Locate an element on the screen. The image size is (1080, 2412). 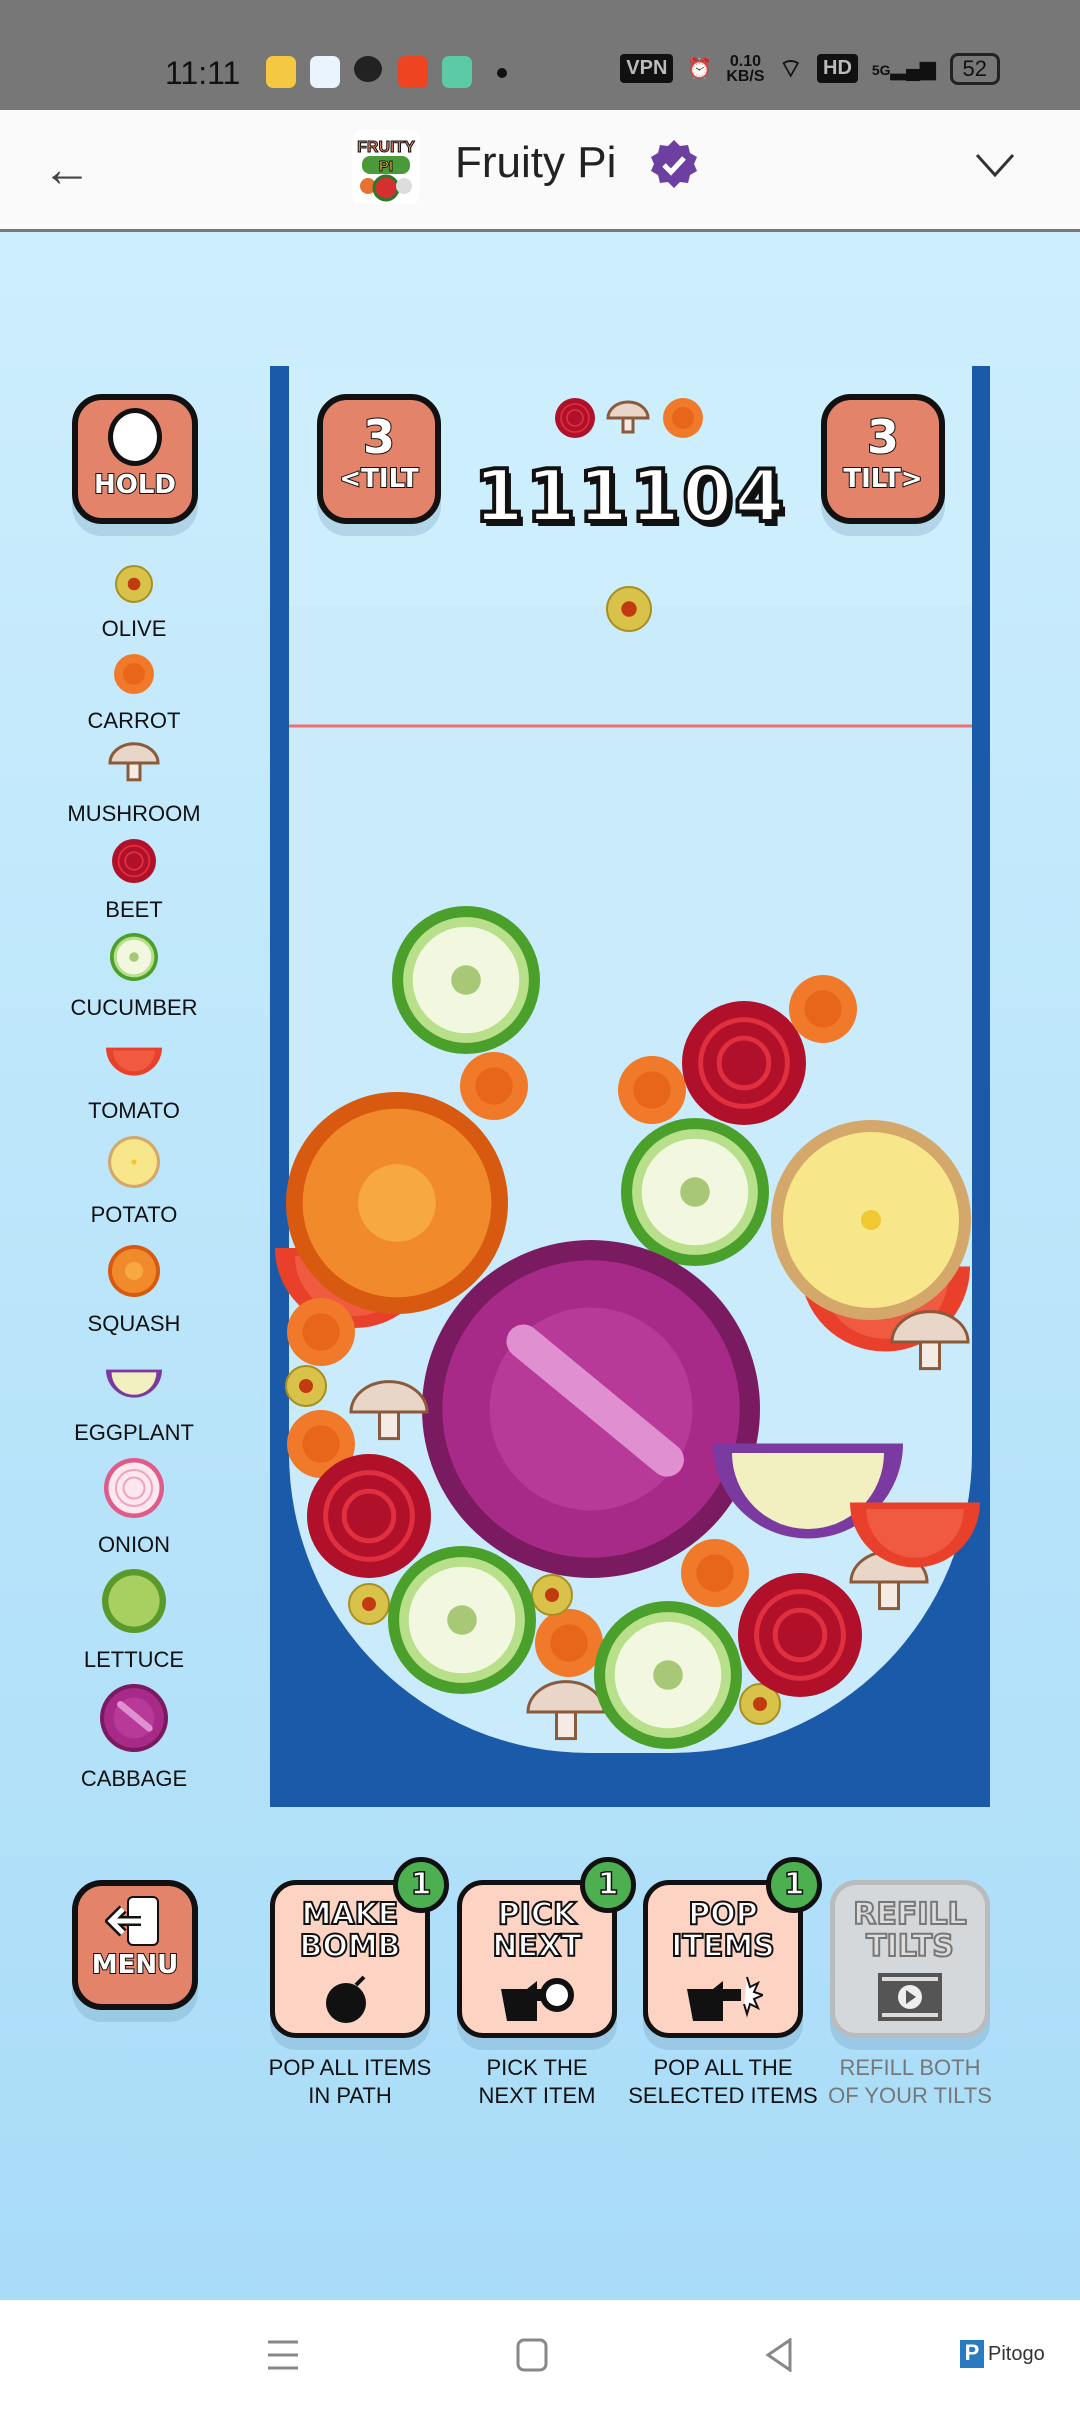
board-item-cabbage is located at coordinates (591, 1409).